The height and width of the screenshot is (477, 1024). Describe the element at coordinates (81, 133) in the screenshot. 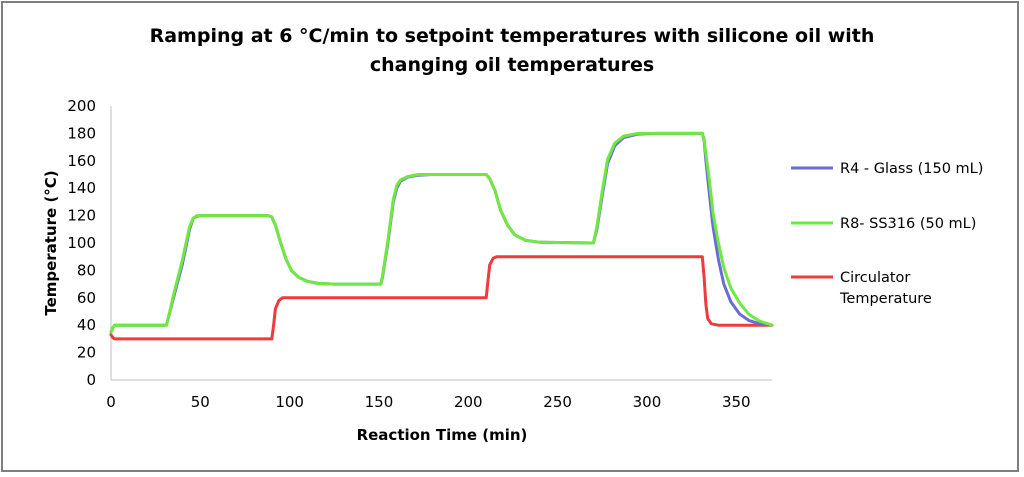

I see `y-tick-label: 180` at that location.